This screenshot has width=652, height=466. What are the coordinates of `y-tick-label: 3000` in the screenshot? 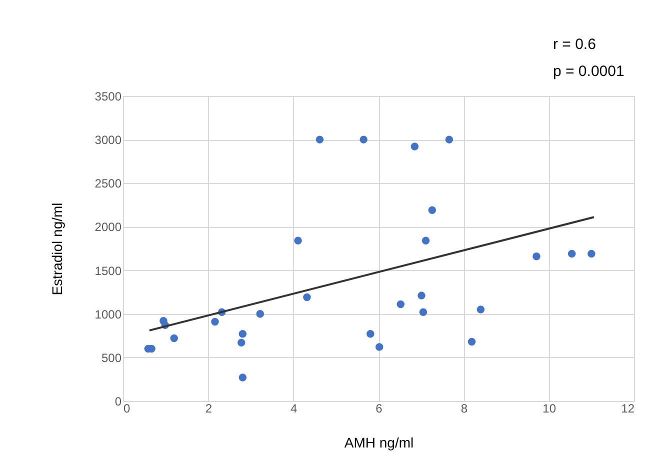 It's located at (108, 140).